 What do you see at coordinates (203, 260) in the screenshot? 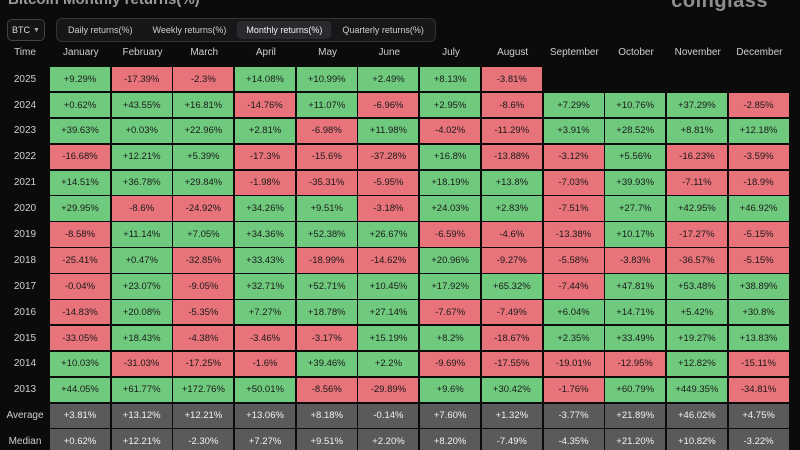
I see `return-cell: -32.85%` at bounding box center [203, 260].